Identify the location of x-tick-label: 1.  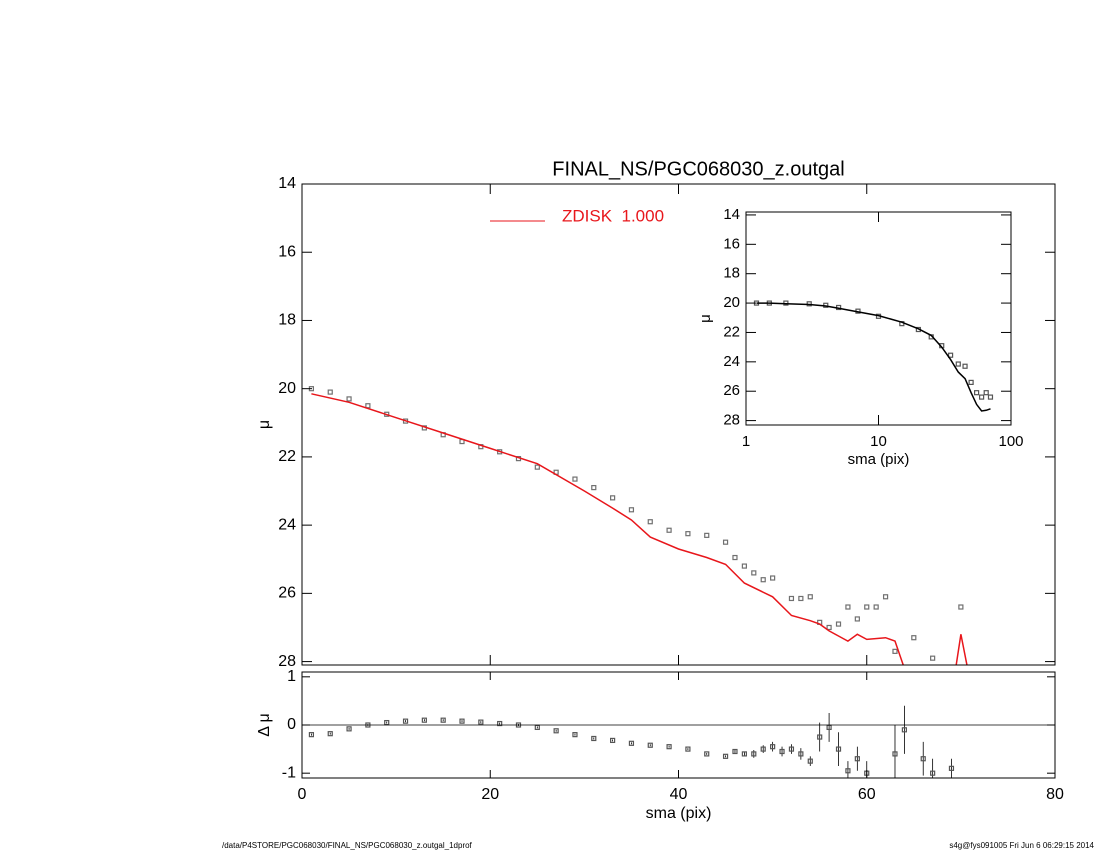
(746, 441).